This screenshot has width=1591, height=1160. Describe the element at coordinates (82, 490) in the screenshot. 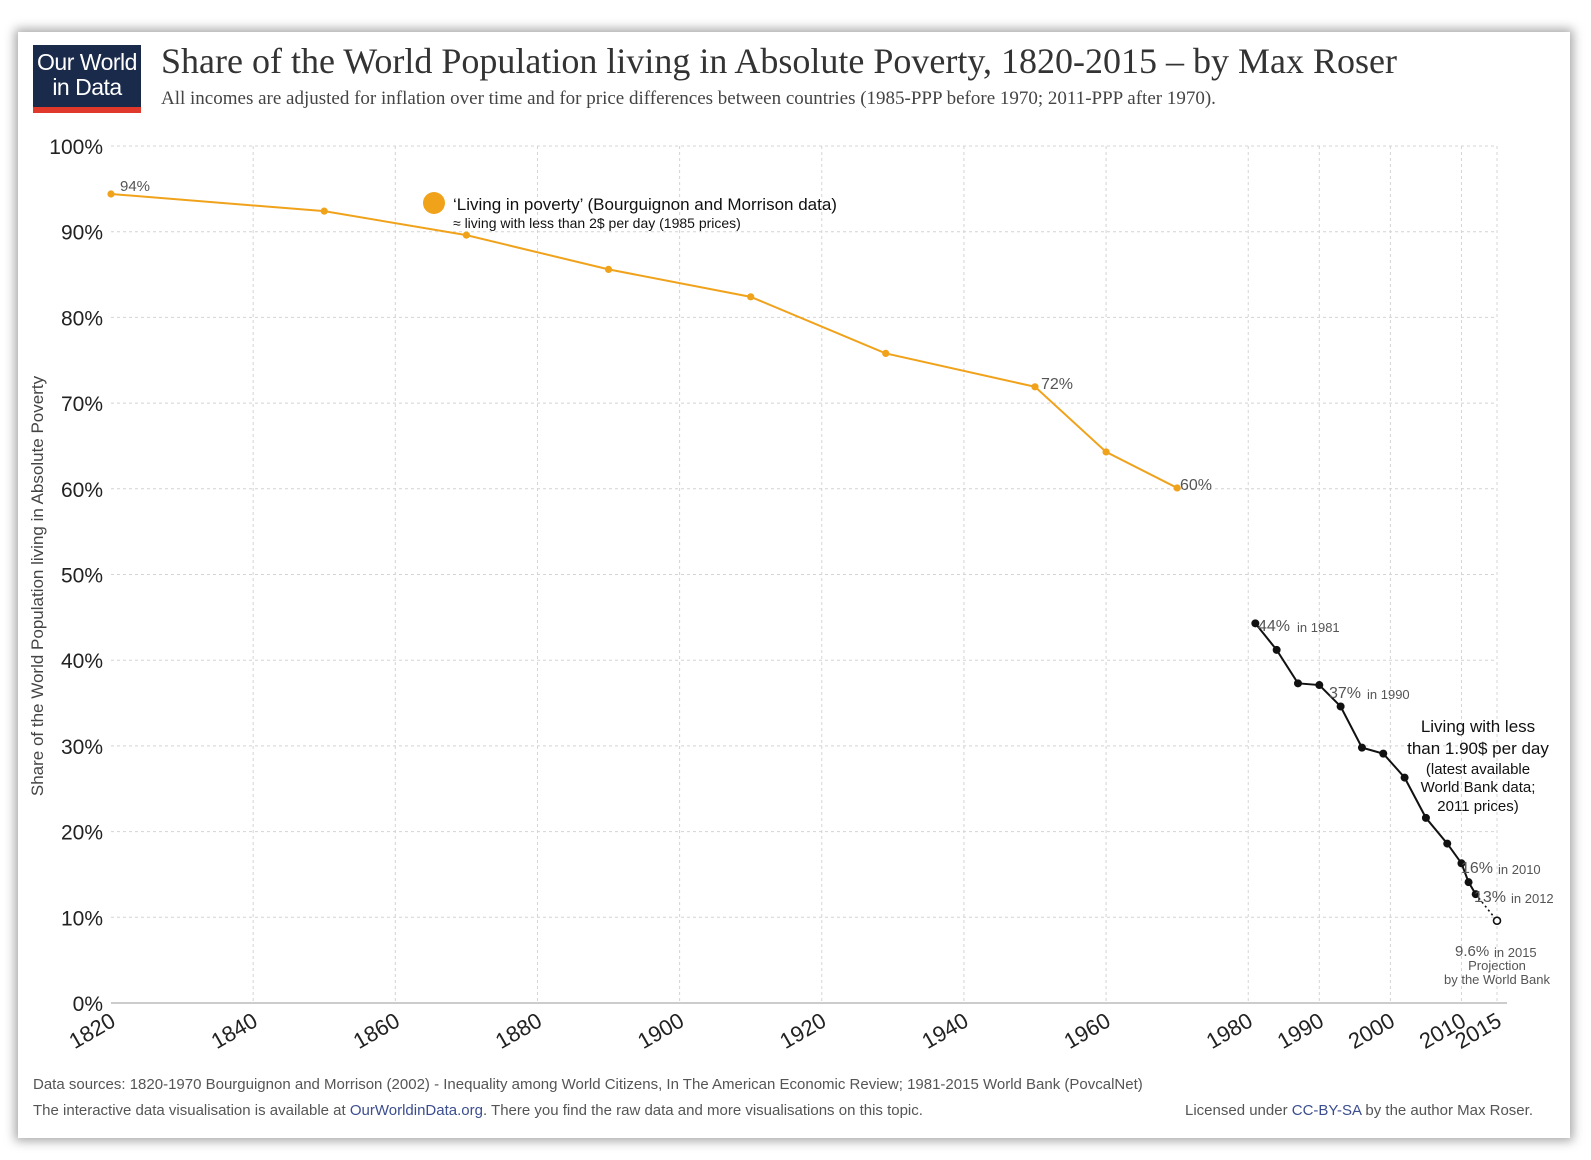

I see `y-tick-label: 60%` at that location.